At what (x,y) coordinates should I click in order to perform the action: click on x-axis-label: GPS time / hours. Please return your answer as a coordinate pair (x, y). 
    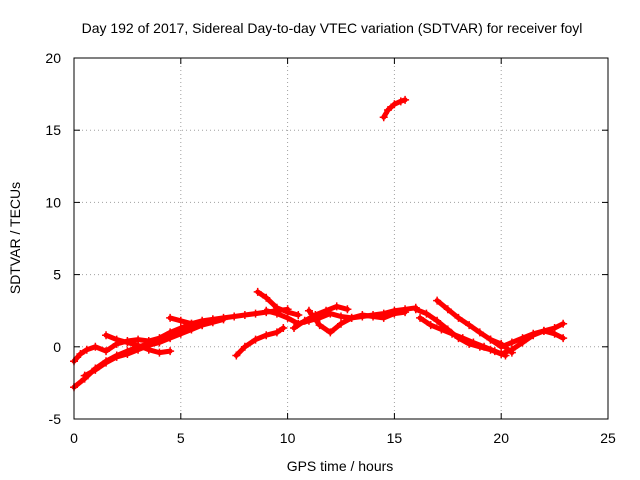
    Looking at the image, I should click on (340, 466).